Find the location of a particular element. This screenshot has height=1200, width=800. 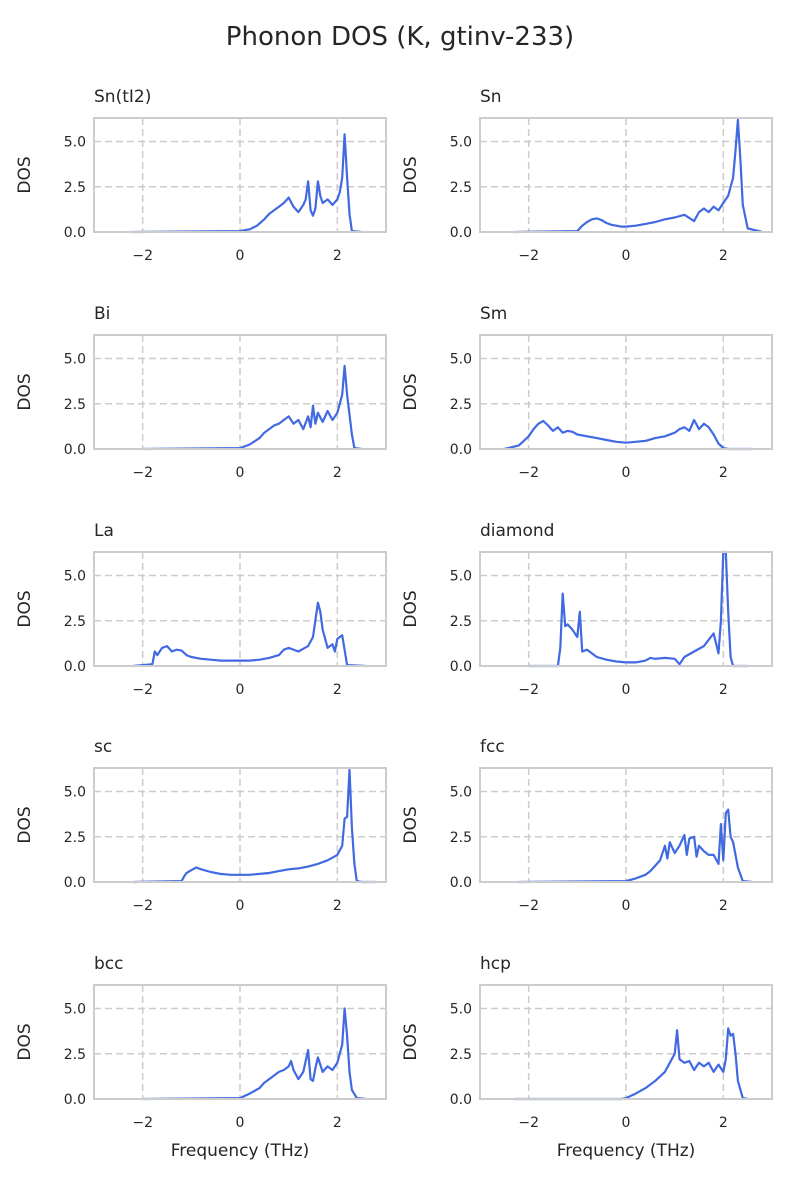

subplot-title: fcc is located at coordinates (492, 747).